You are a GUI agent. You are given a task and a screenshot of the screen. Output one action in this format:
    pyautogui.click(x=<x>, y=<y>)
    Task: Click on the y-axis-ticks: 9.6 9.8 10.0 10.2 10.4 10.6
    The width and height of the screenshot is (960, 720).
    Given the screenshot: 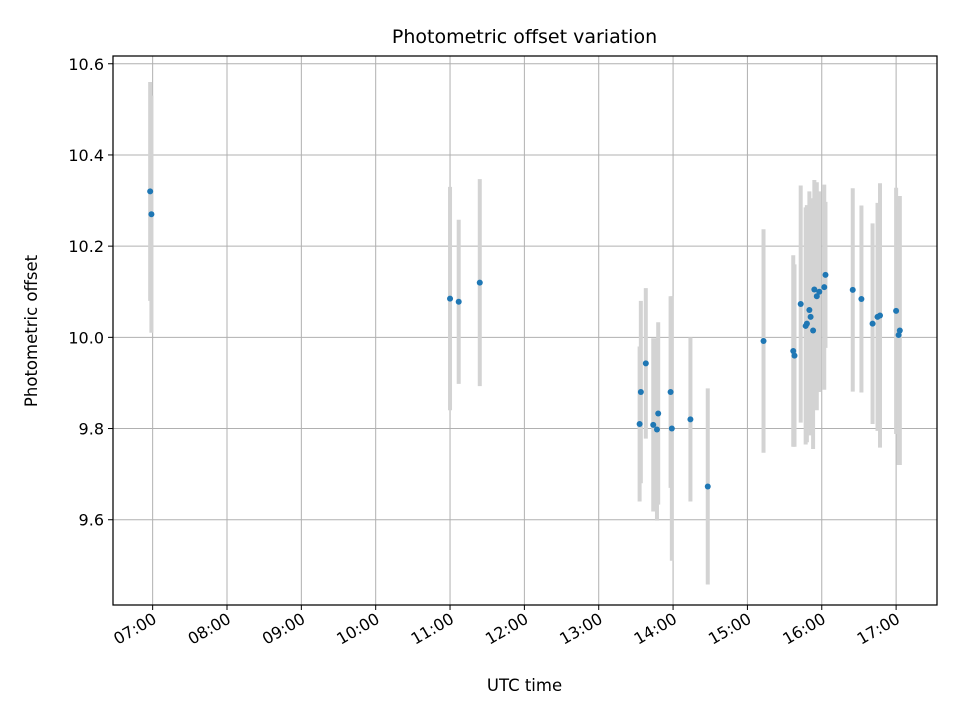 What is the action you would take?
    pyautogui.click(x=90, y=292)
    